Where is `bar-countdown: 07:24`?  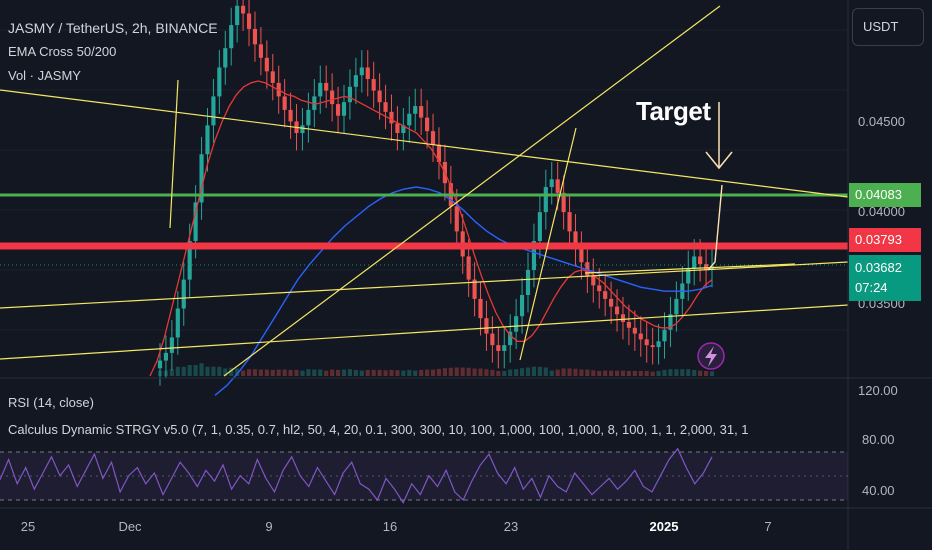
bar-countdown: 07:24 is located at coordinates (871, 287).